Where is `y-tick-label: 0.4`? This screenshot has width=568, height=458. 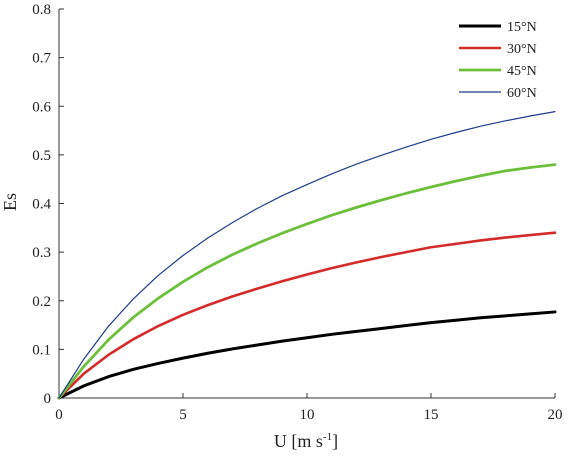
y-tick-label: 0.4 is located at coordinates (41, 205).